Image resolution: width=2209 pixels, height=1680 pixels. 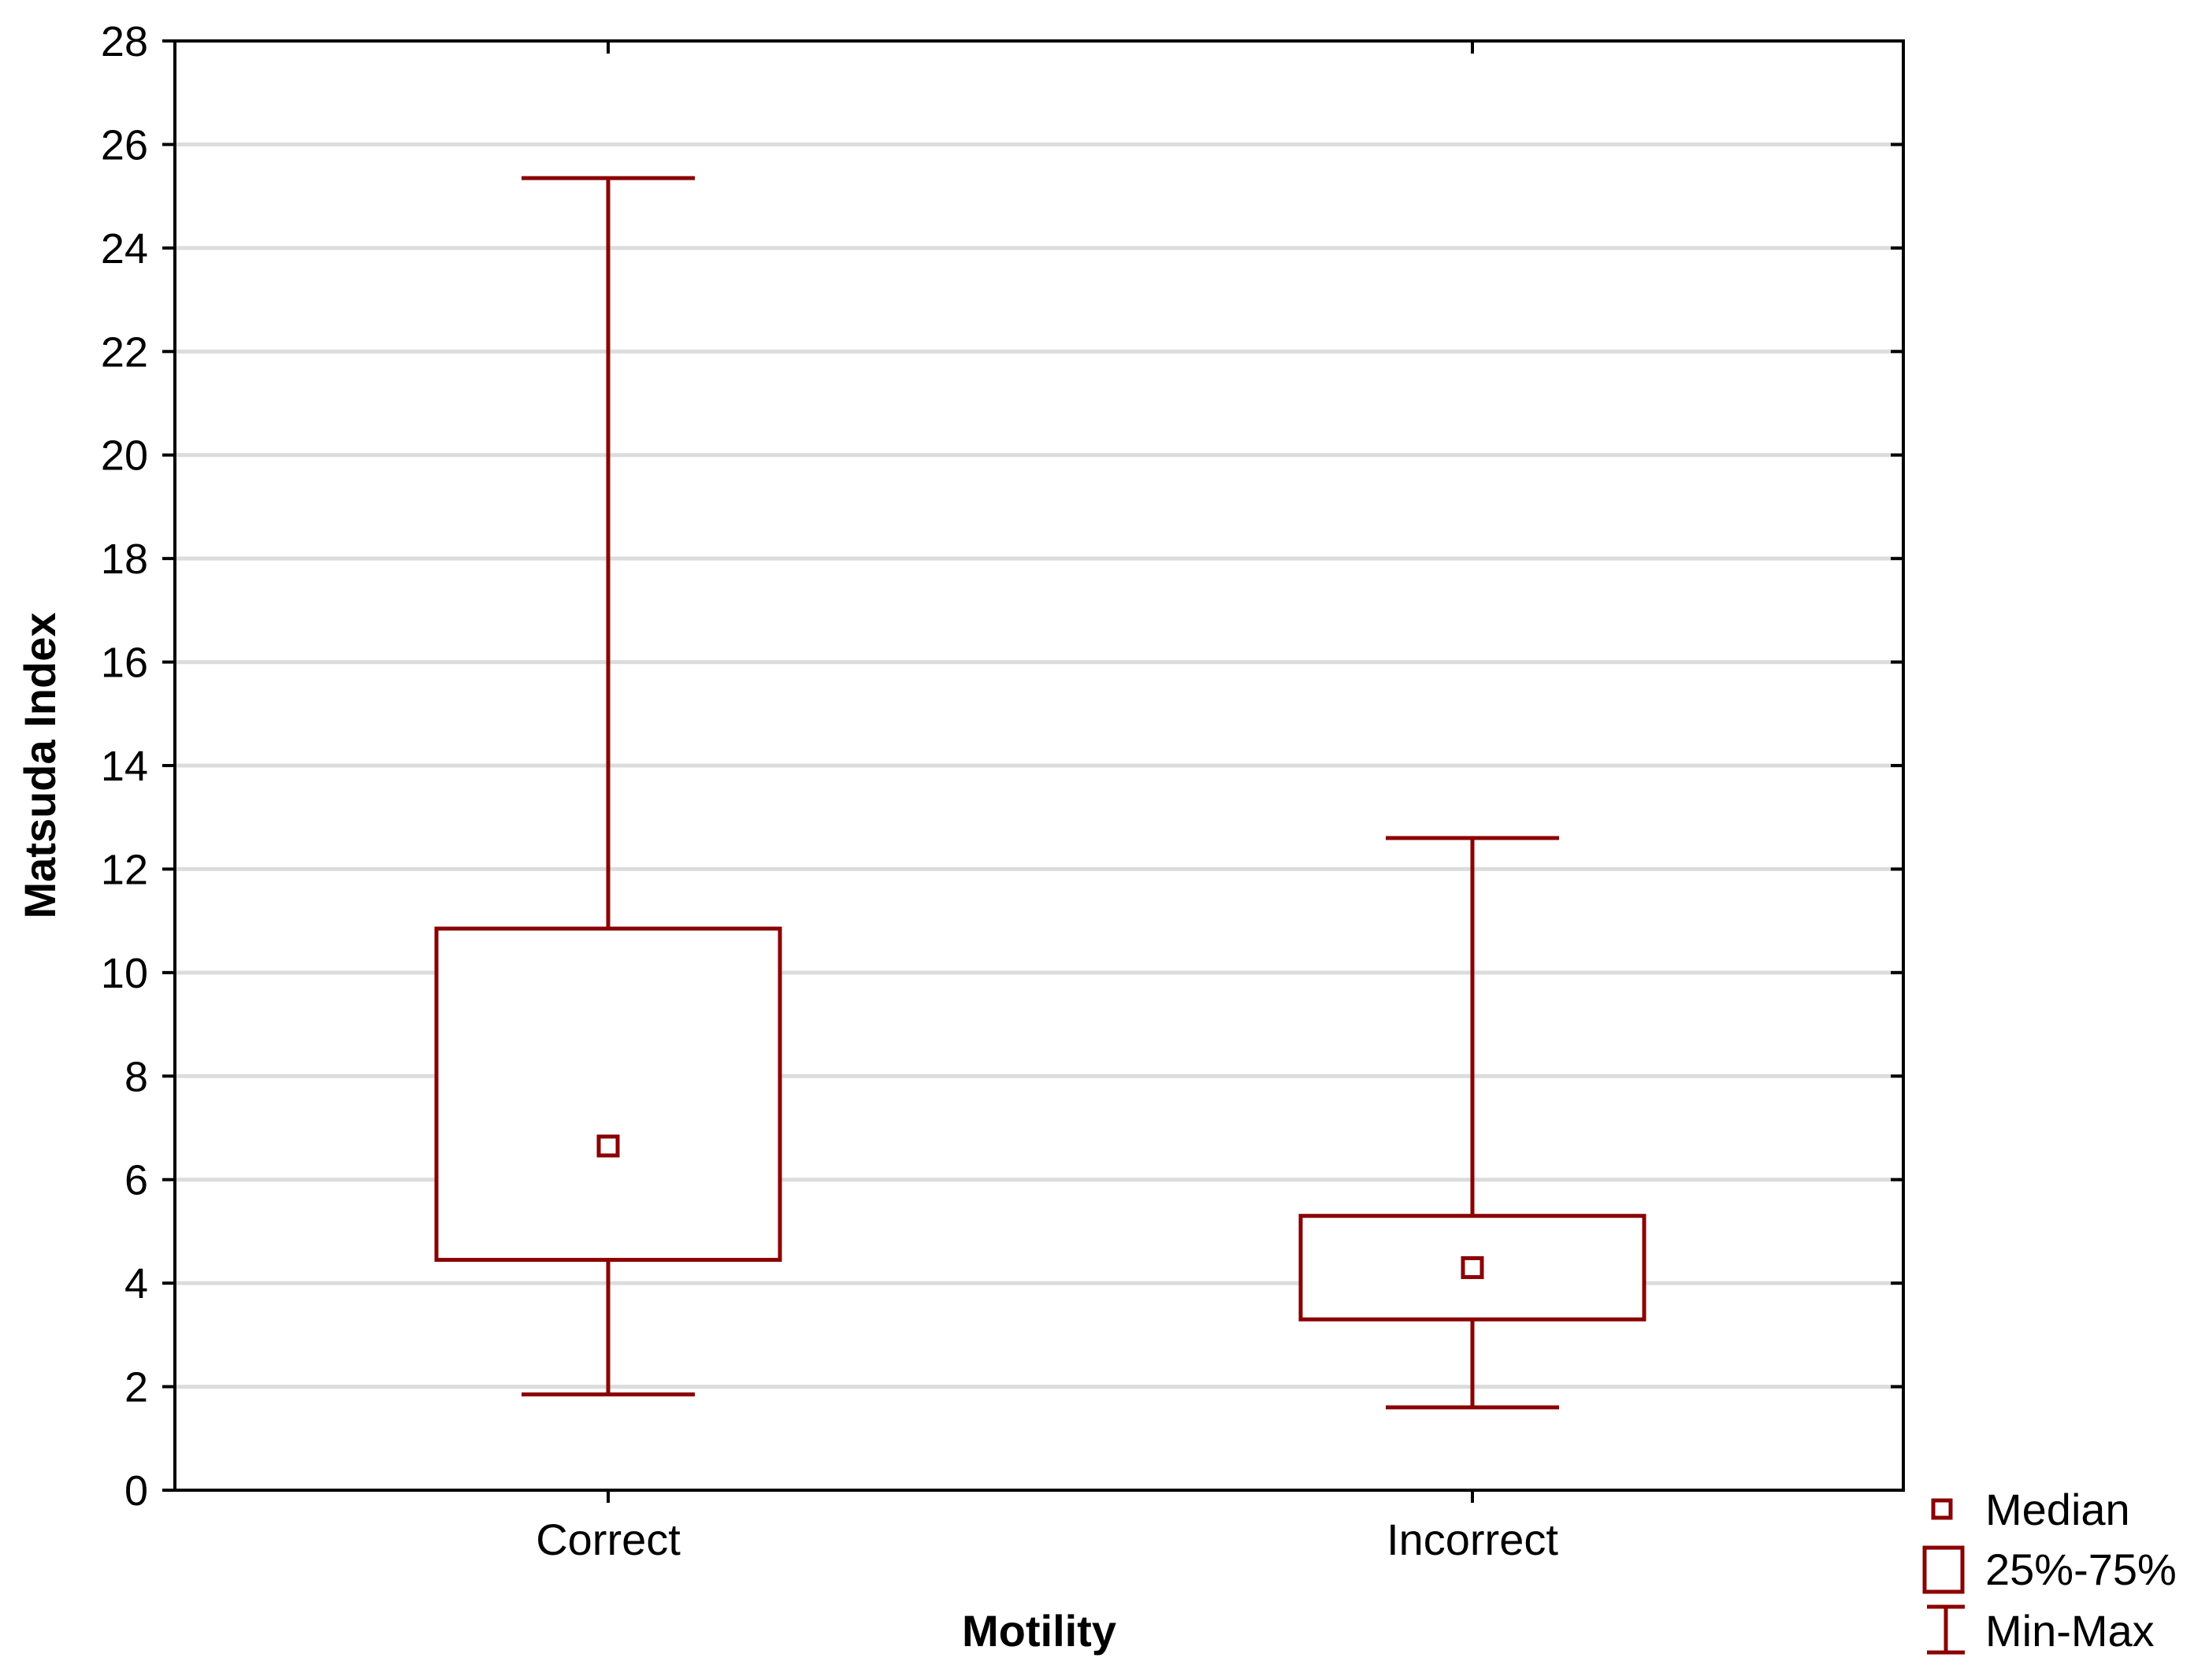 I want to click on y-tick-label: 20, so click(x=125, y=456).